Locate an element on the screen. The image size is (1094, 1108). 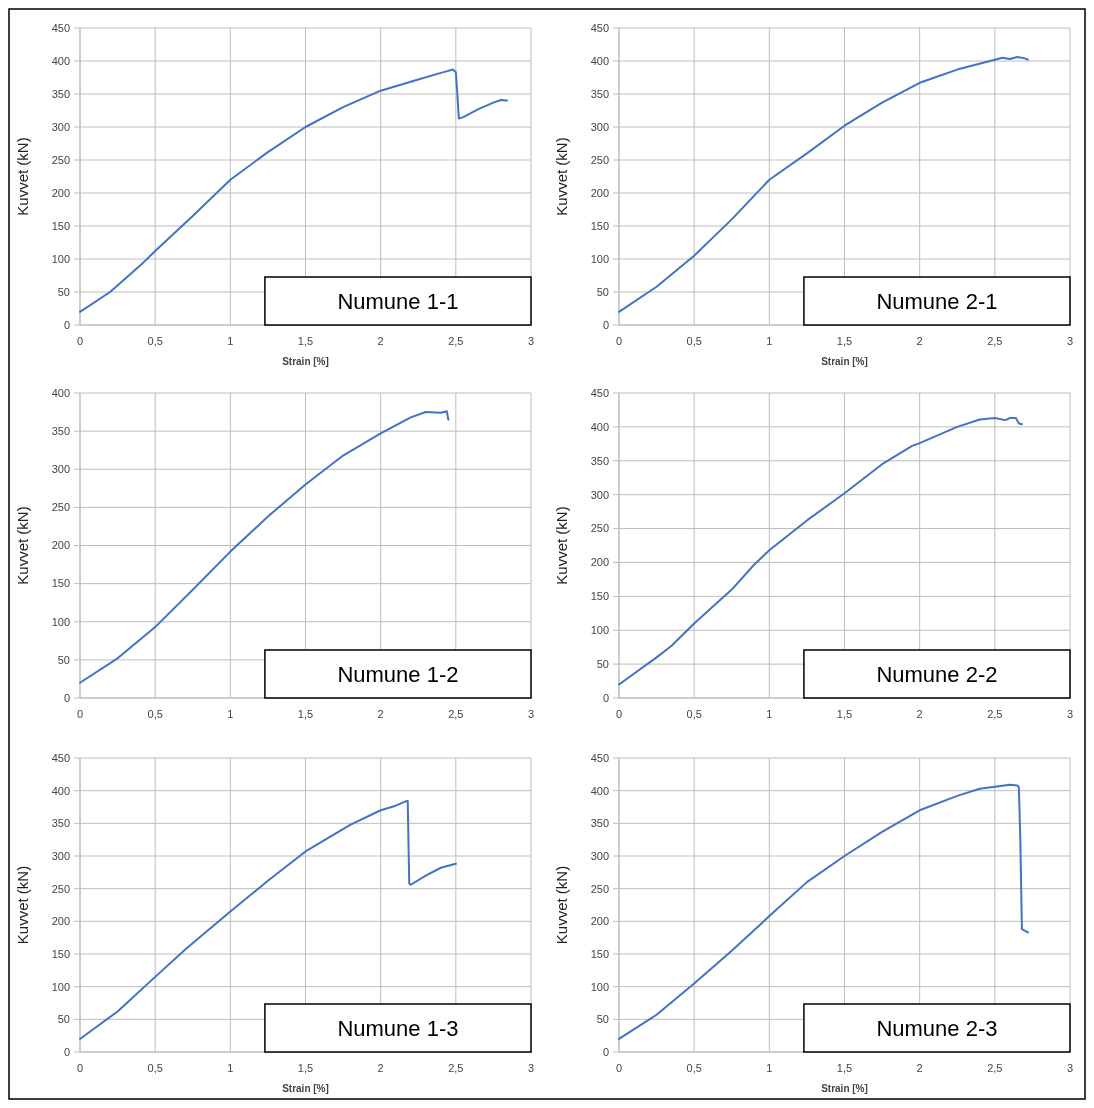
annotation: Numune 2-3 is located at coordinates (937, 1028).